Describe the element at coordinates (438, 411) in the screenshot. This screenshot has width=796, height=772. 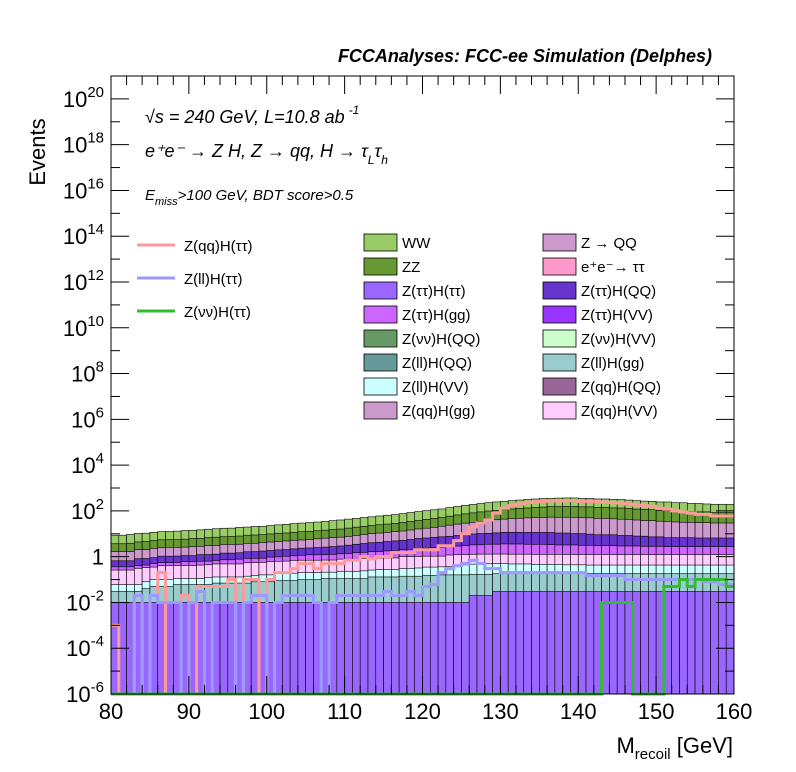
I see `legend-bkg-label: Z(qq)H(gg)` at that location.